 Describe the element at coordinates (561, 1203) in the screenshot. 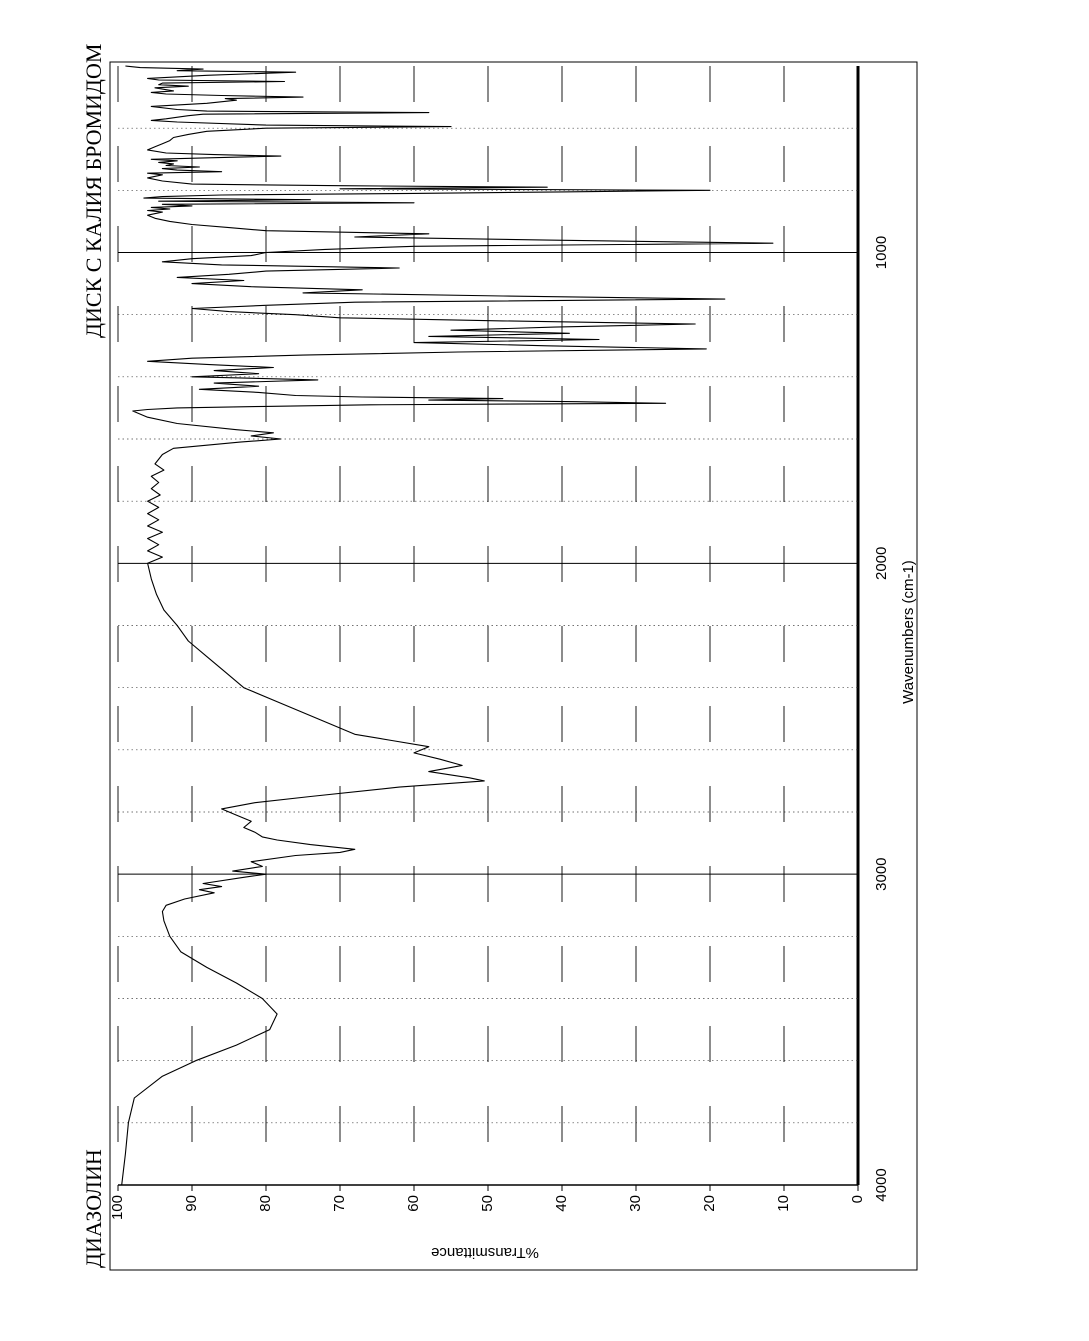

I see `transmittance-tick-label: 40` at that location.